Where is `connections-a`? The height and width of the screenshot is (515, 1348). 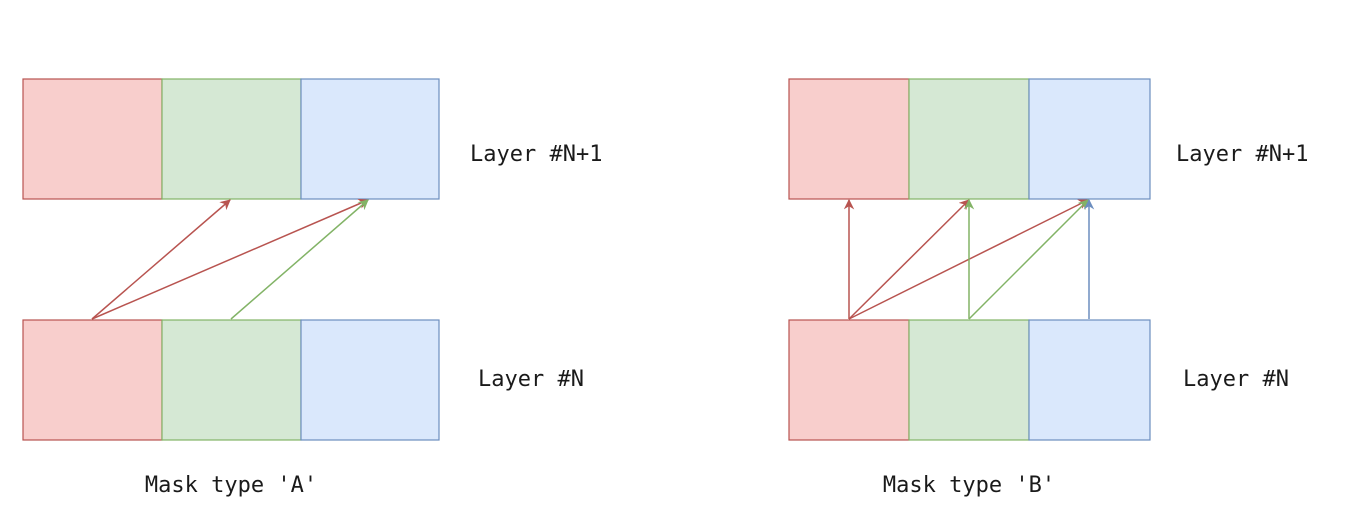
connections-a is located at coordinates (230, 259).